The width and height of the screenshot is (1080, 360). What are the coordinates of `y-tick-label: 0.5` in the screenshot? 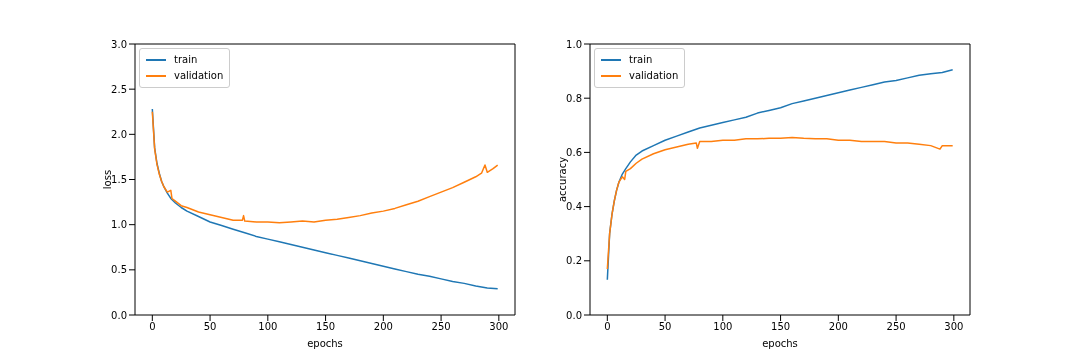 It's located at (119, 270).